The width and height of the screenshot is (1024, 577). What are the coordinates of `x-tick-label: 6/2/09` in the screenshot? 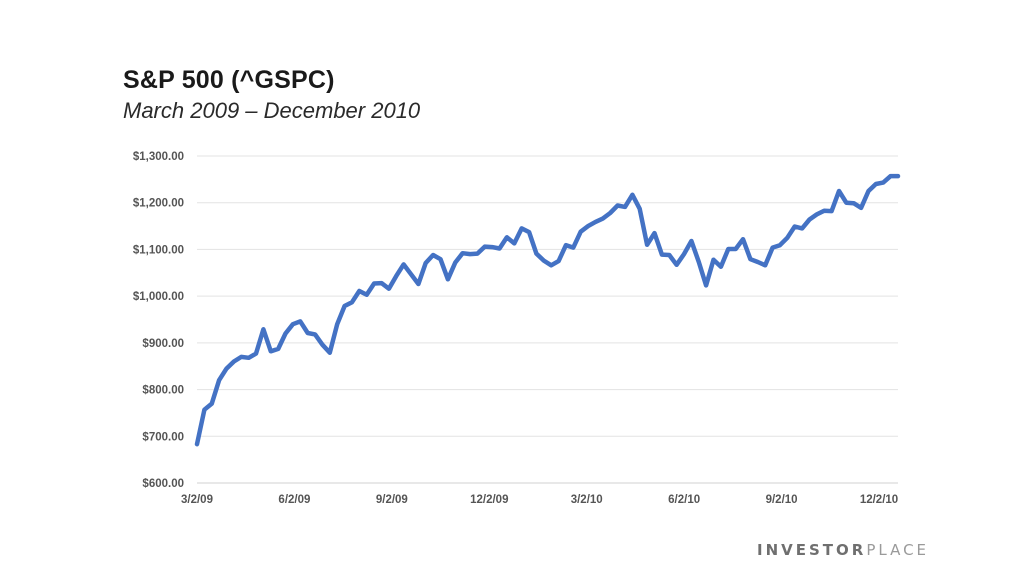 It's located at (294, 500).